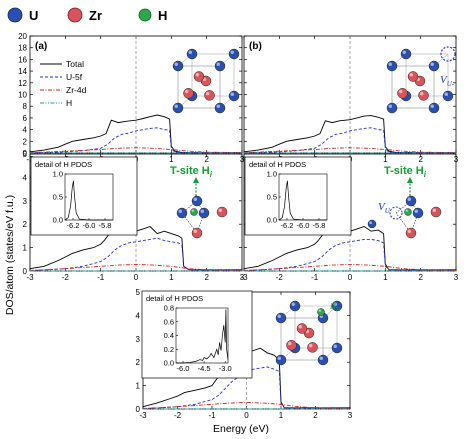  Describe the element at coordinates (95, 15) in the screenshot. I see `species-label-zr: Zr` at that location.